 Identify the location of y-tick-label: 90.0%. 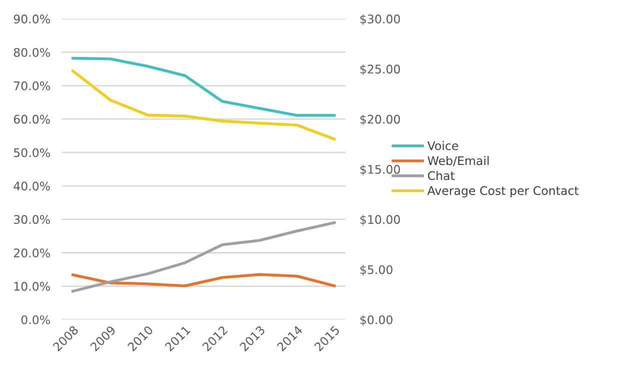
(32, 19).